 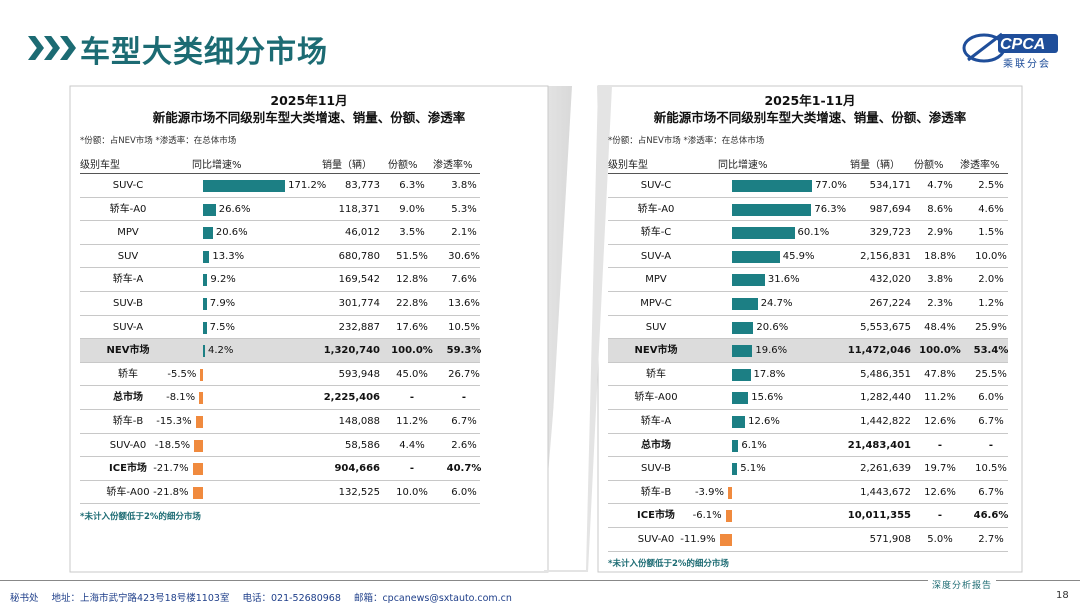 What do you see at coordinates (885, 469) in the screenshot?
I see `cell-sales: 2,261,639` at bounding box center [885, 469].